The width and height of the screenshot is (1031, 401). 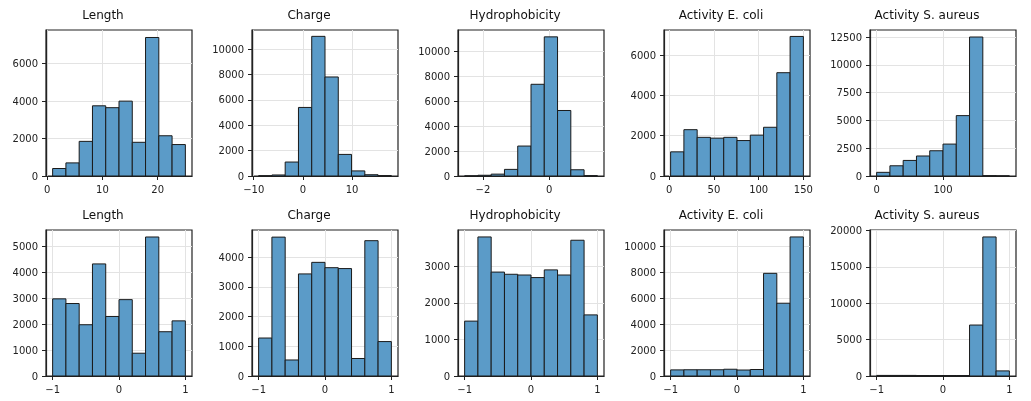 What do you see at coordinates (846, 230) in the screenshot?
I see `y-tick-label: 20000` at bounding box center [846, 230].